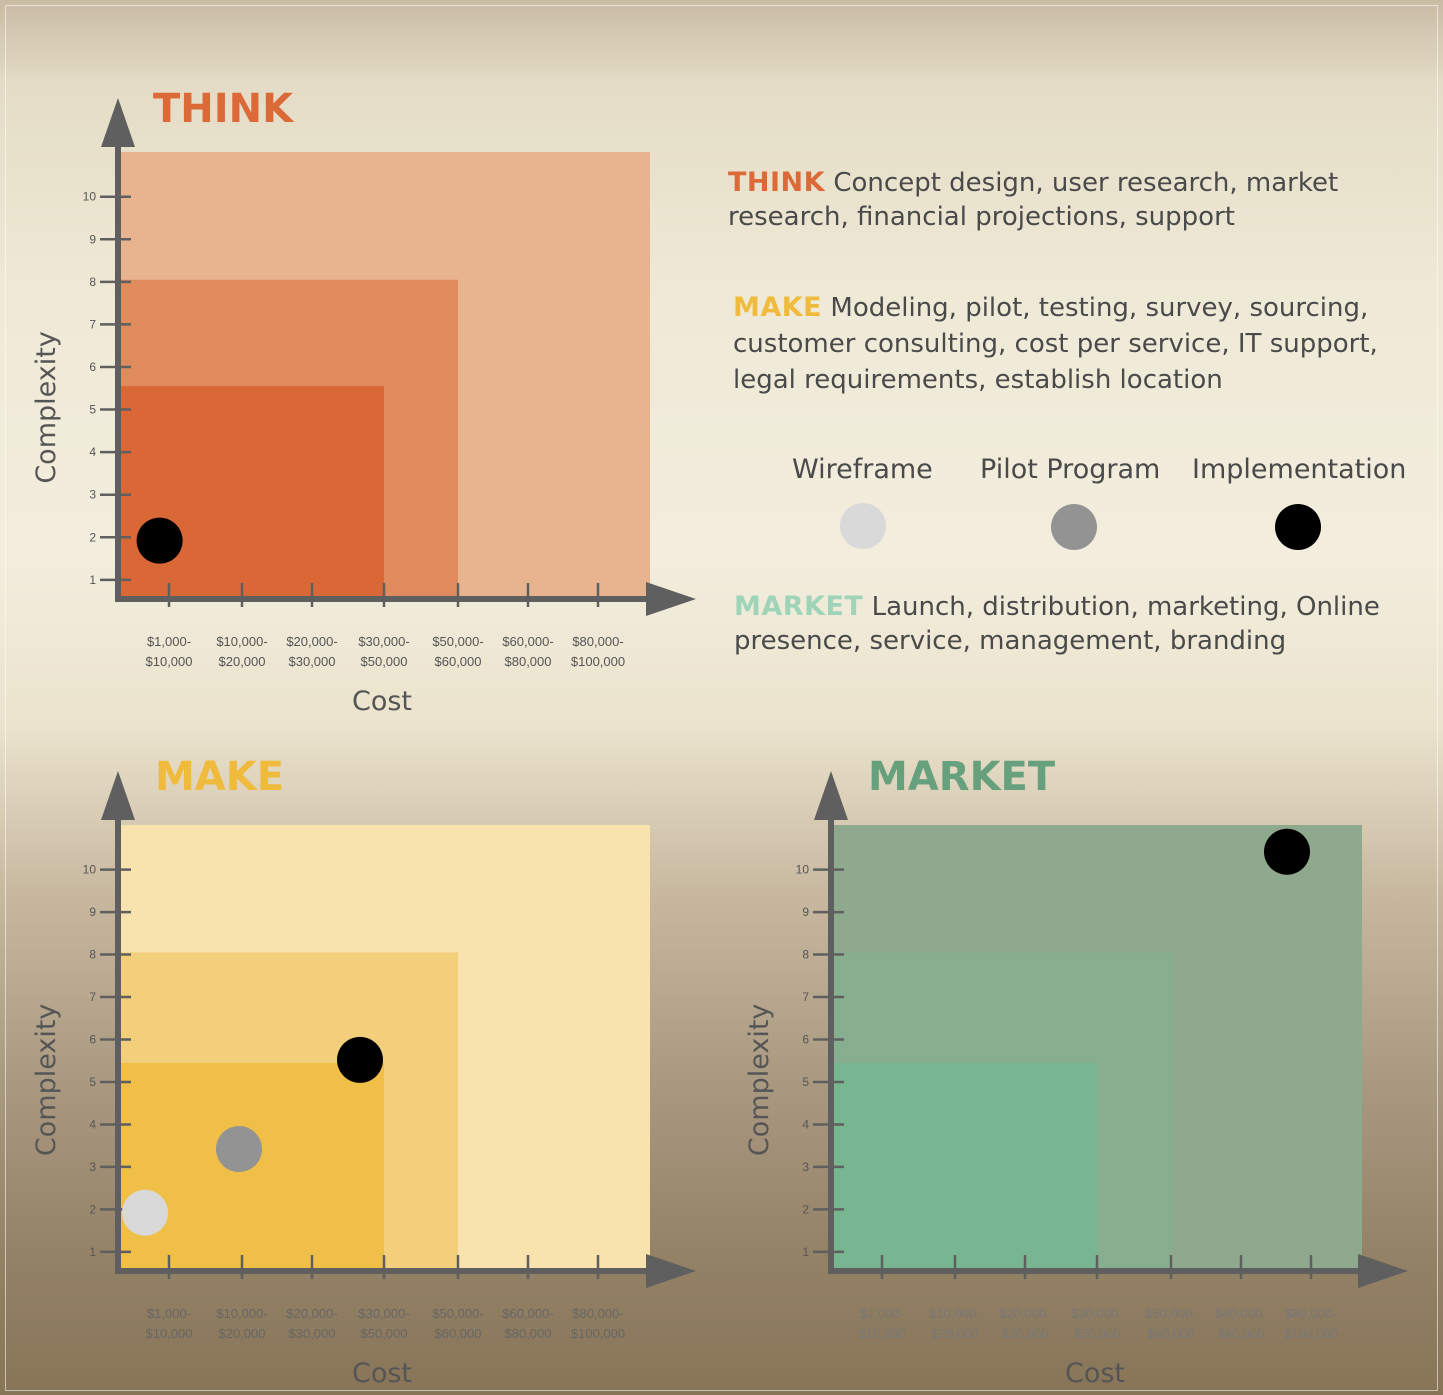 This screenshot has width=1443, height=1395. I want to click on think-x-tick-label-7-a: $80,000-, so click(597, 641).